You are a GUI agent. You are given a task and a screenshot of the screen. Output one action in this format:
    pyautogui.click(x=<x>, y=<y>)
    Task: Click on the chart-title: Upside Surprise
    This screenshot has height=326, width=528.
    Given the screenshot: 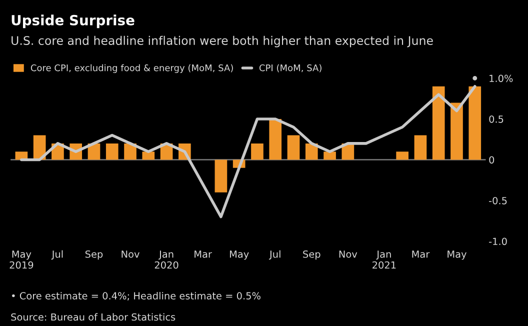 What is the action you would take?
    pyautogui.click(x=73, y=21)
    